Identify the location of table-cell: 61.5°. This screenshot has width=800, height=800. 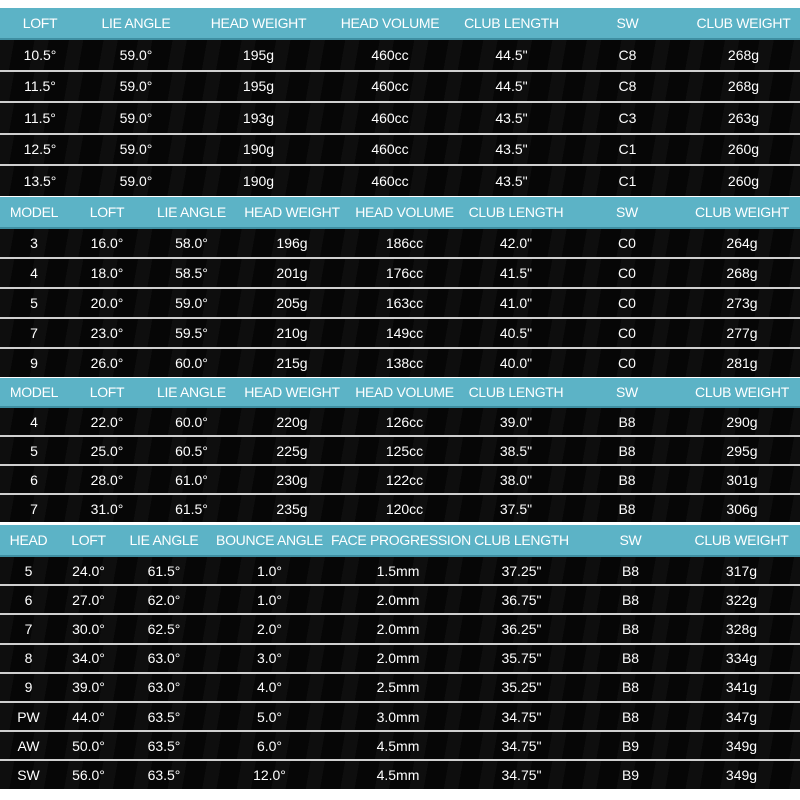
(164, 570).